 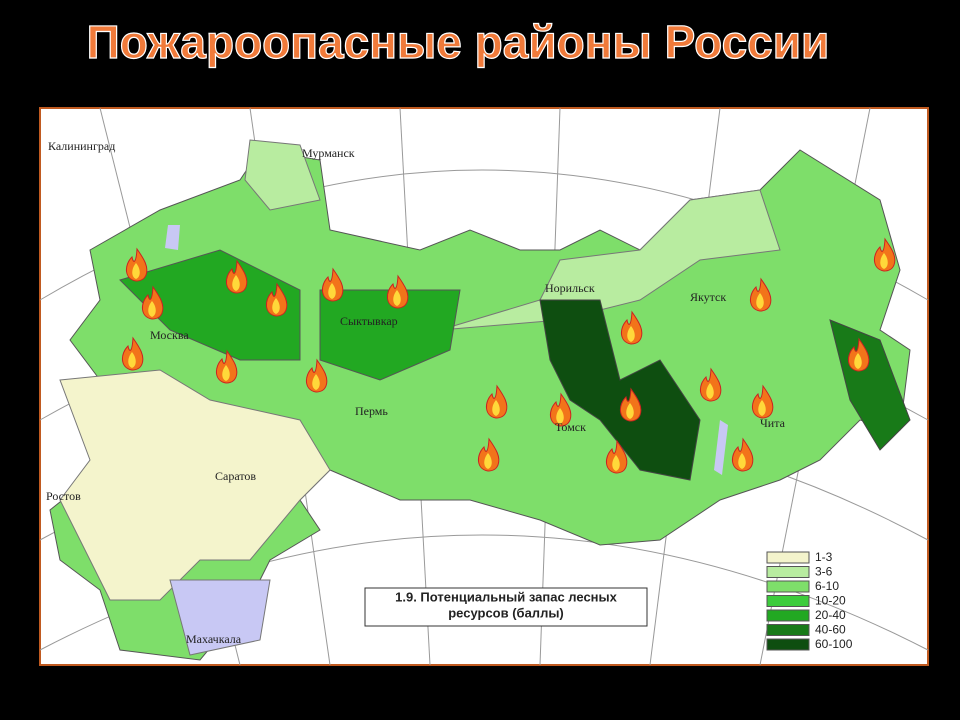 What do you see at coordinates (506, 612) in the screenshot?
I see `caption-line: ресурсов (баллы)` at bounding box center [506, 612].